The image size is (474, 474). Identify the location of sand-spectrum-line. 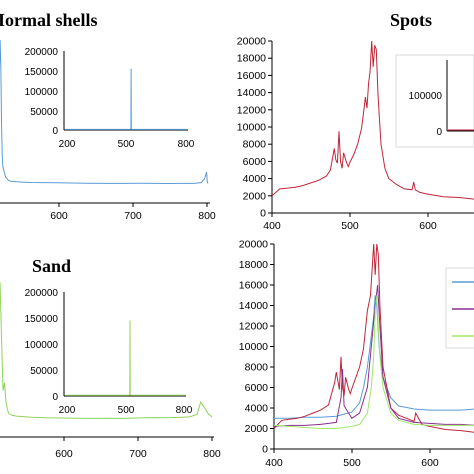
(106, 350).